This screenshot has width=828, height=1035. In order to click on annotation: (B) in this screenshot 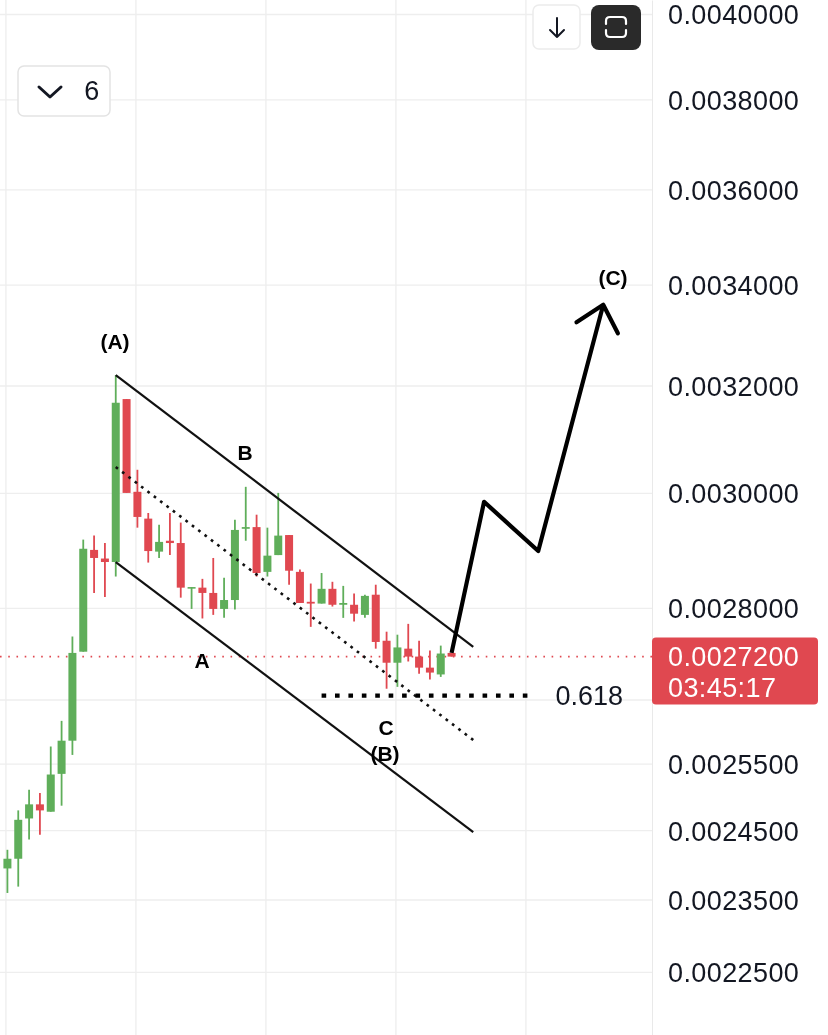, I will do `click(385, 754)`.